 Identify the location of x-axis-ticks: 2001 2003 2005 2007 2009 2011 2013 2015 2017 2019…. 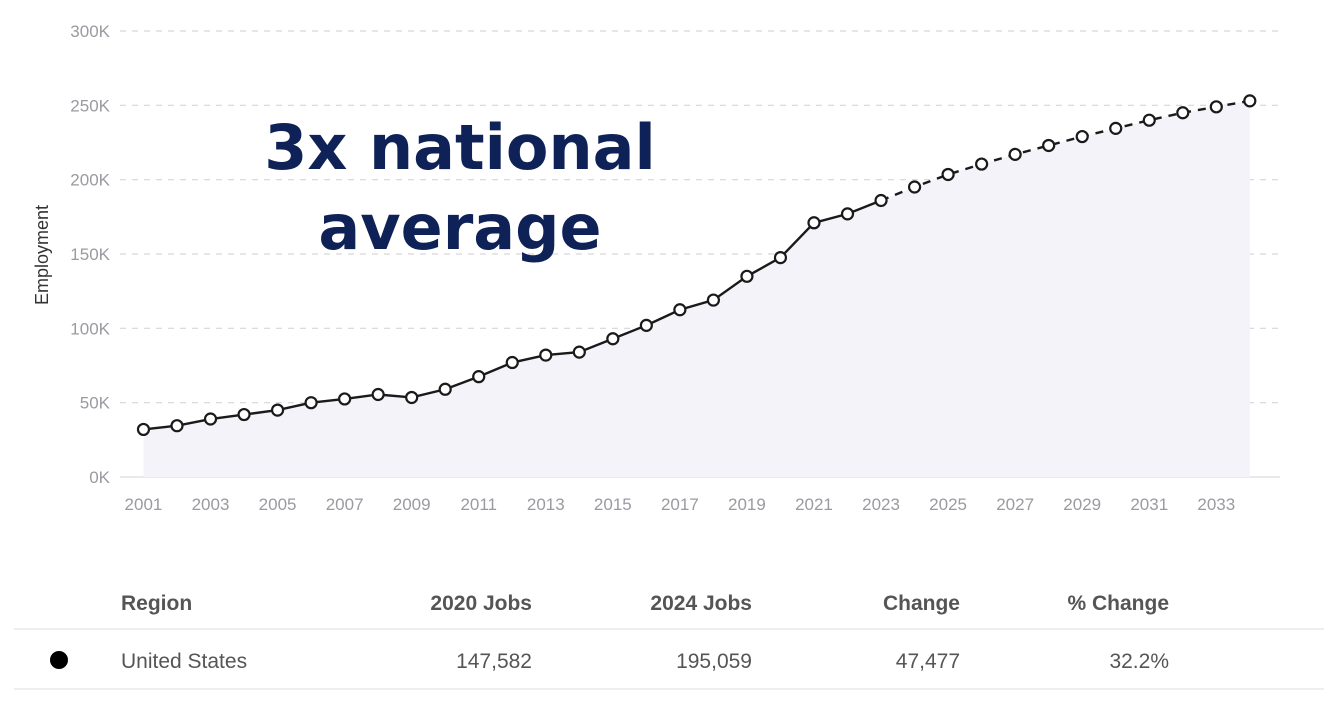
(680, 504).